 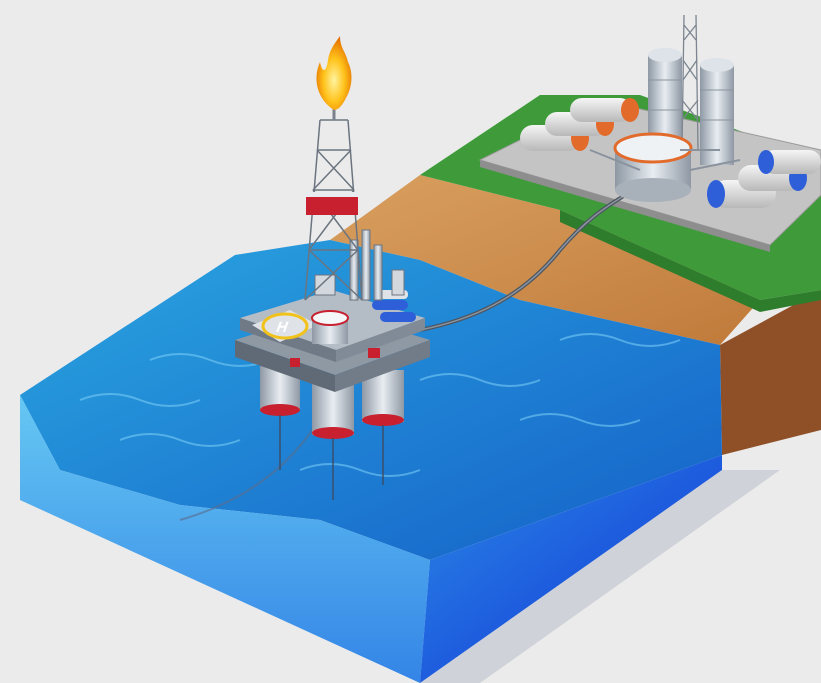 I want to click on rig-equipment, so click(x=359, y=265).